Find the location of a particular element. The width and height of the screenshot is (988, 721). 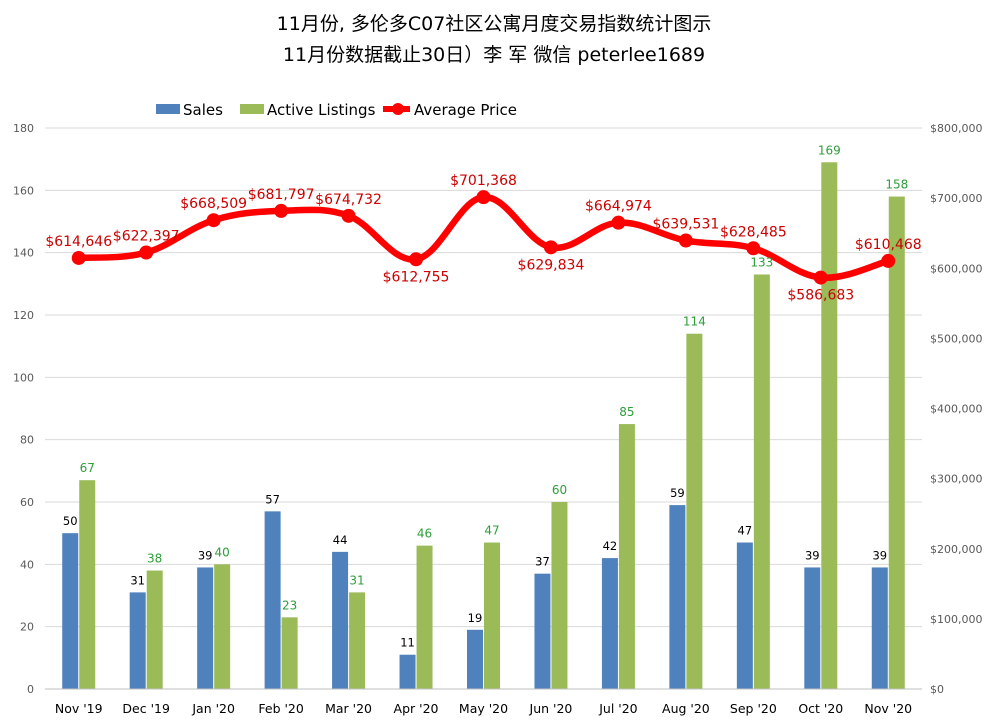

right-axis-tick-label: $600,000 is located at coordinates (956, 268).